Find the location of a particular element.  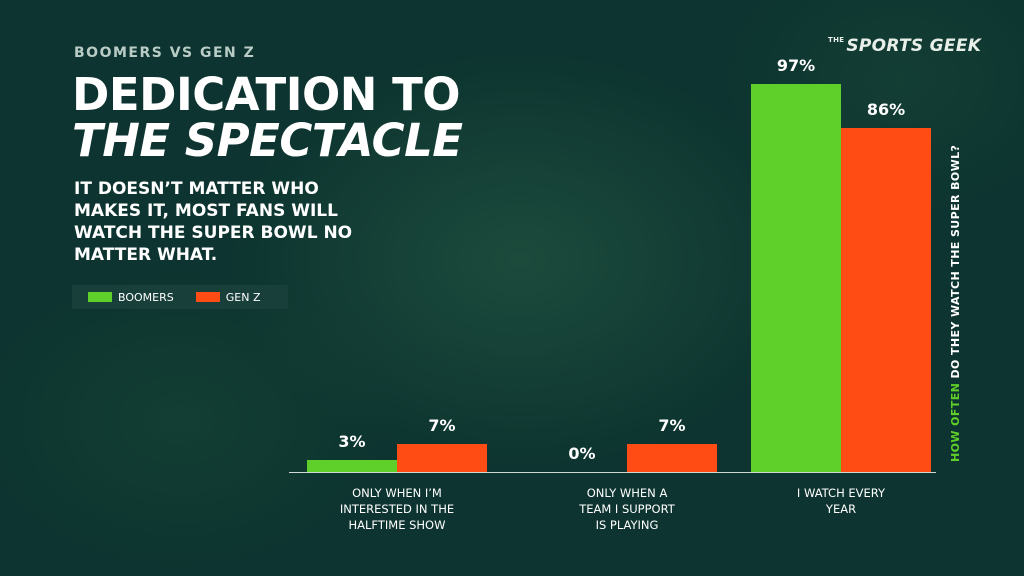

page-title: DEDICATION TO THE SPECTACLE is located at coordinates (267, 118).